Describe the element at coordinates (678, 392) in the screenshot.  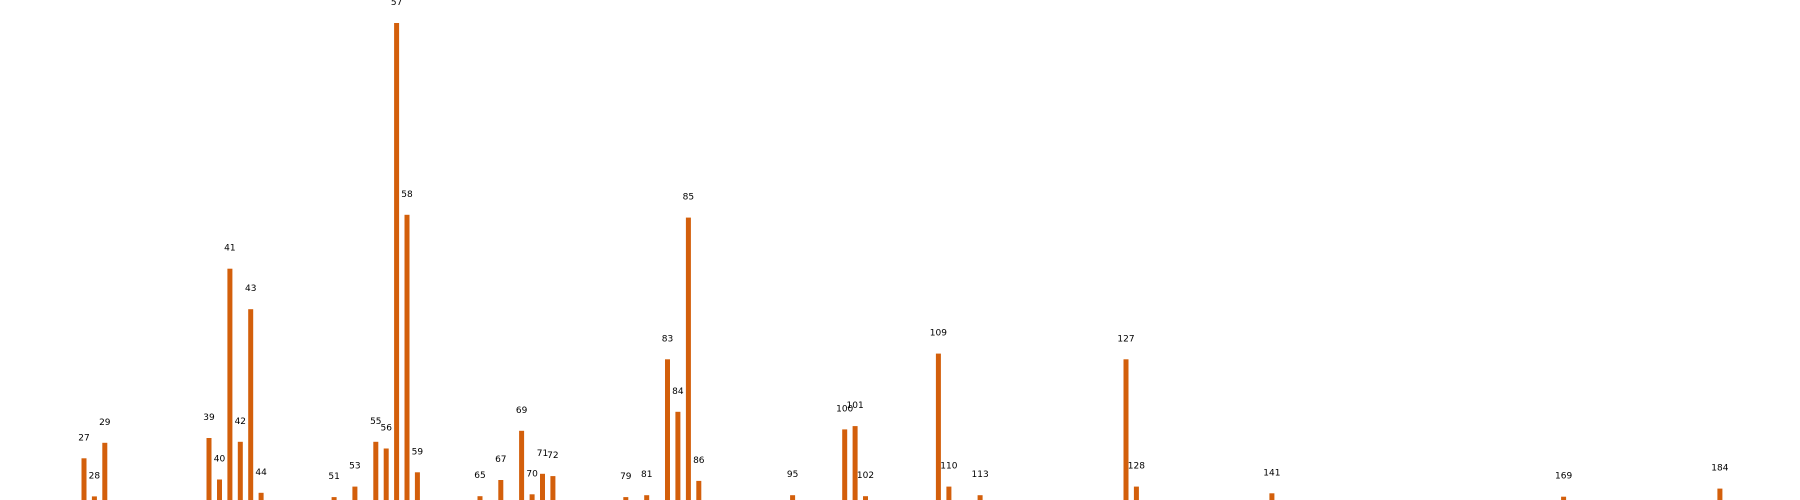
I see `bar-label-84: 84` at that location.